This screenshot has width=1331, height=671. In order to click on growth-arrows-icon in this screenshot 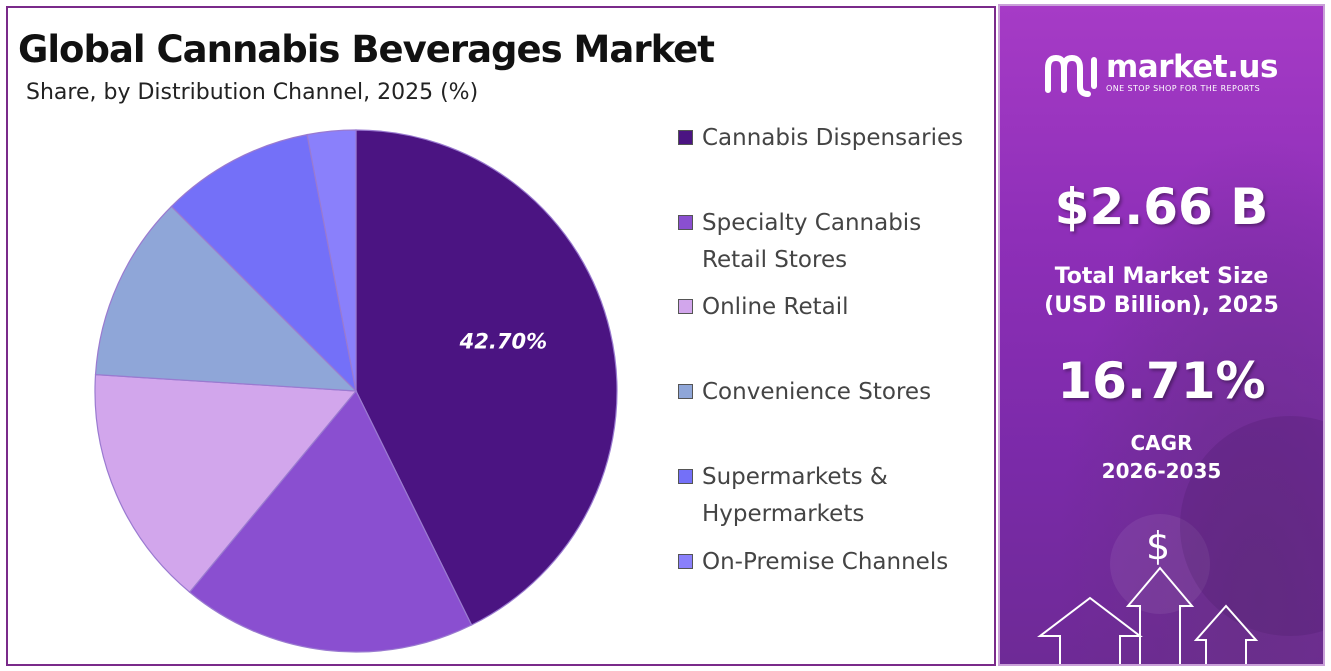, I will do `click(1180, 540)`.